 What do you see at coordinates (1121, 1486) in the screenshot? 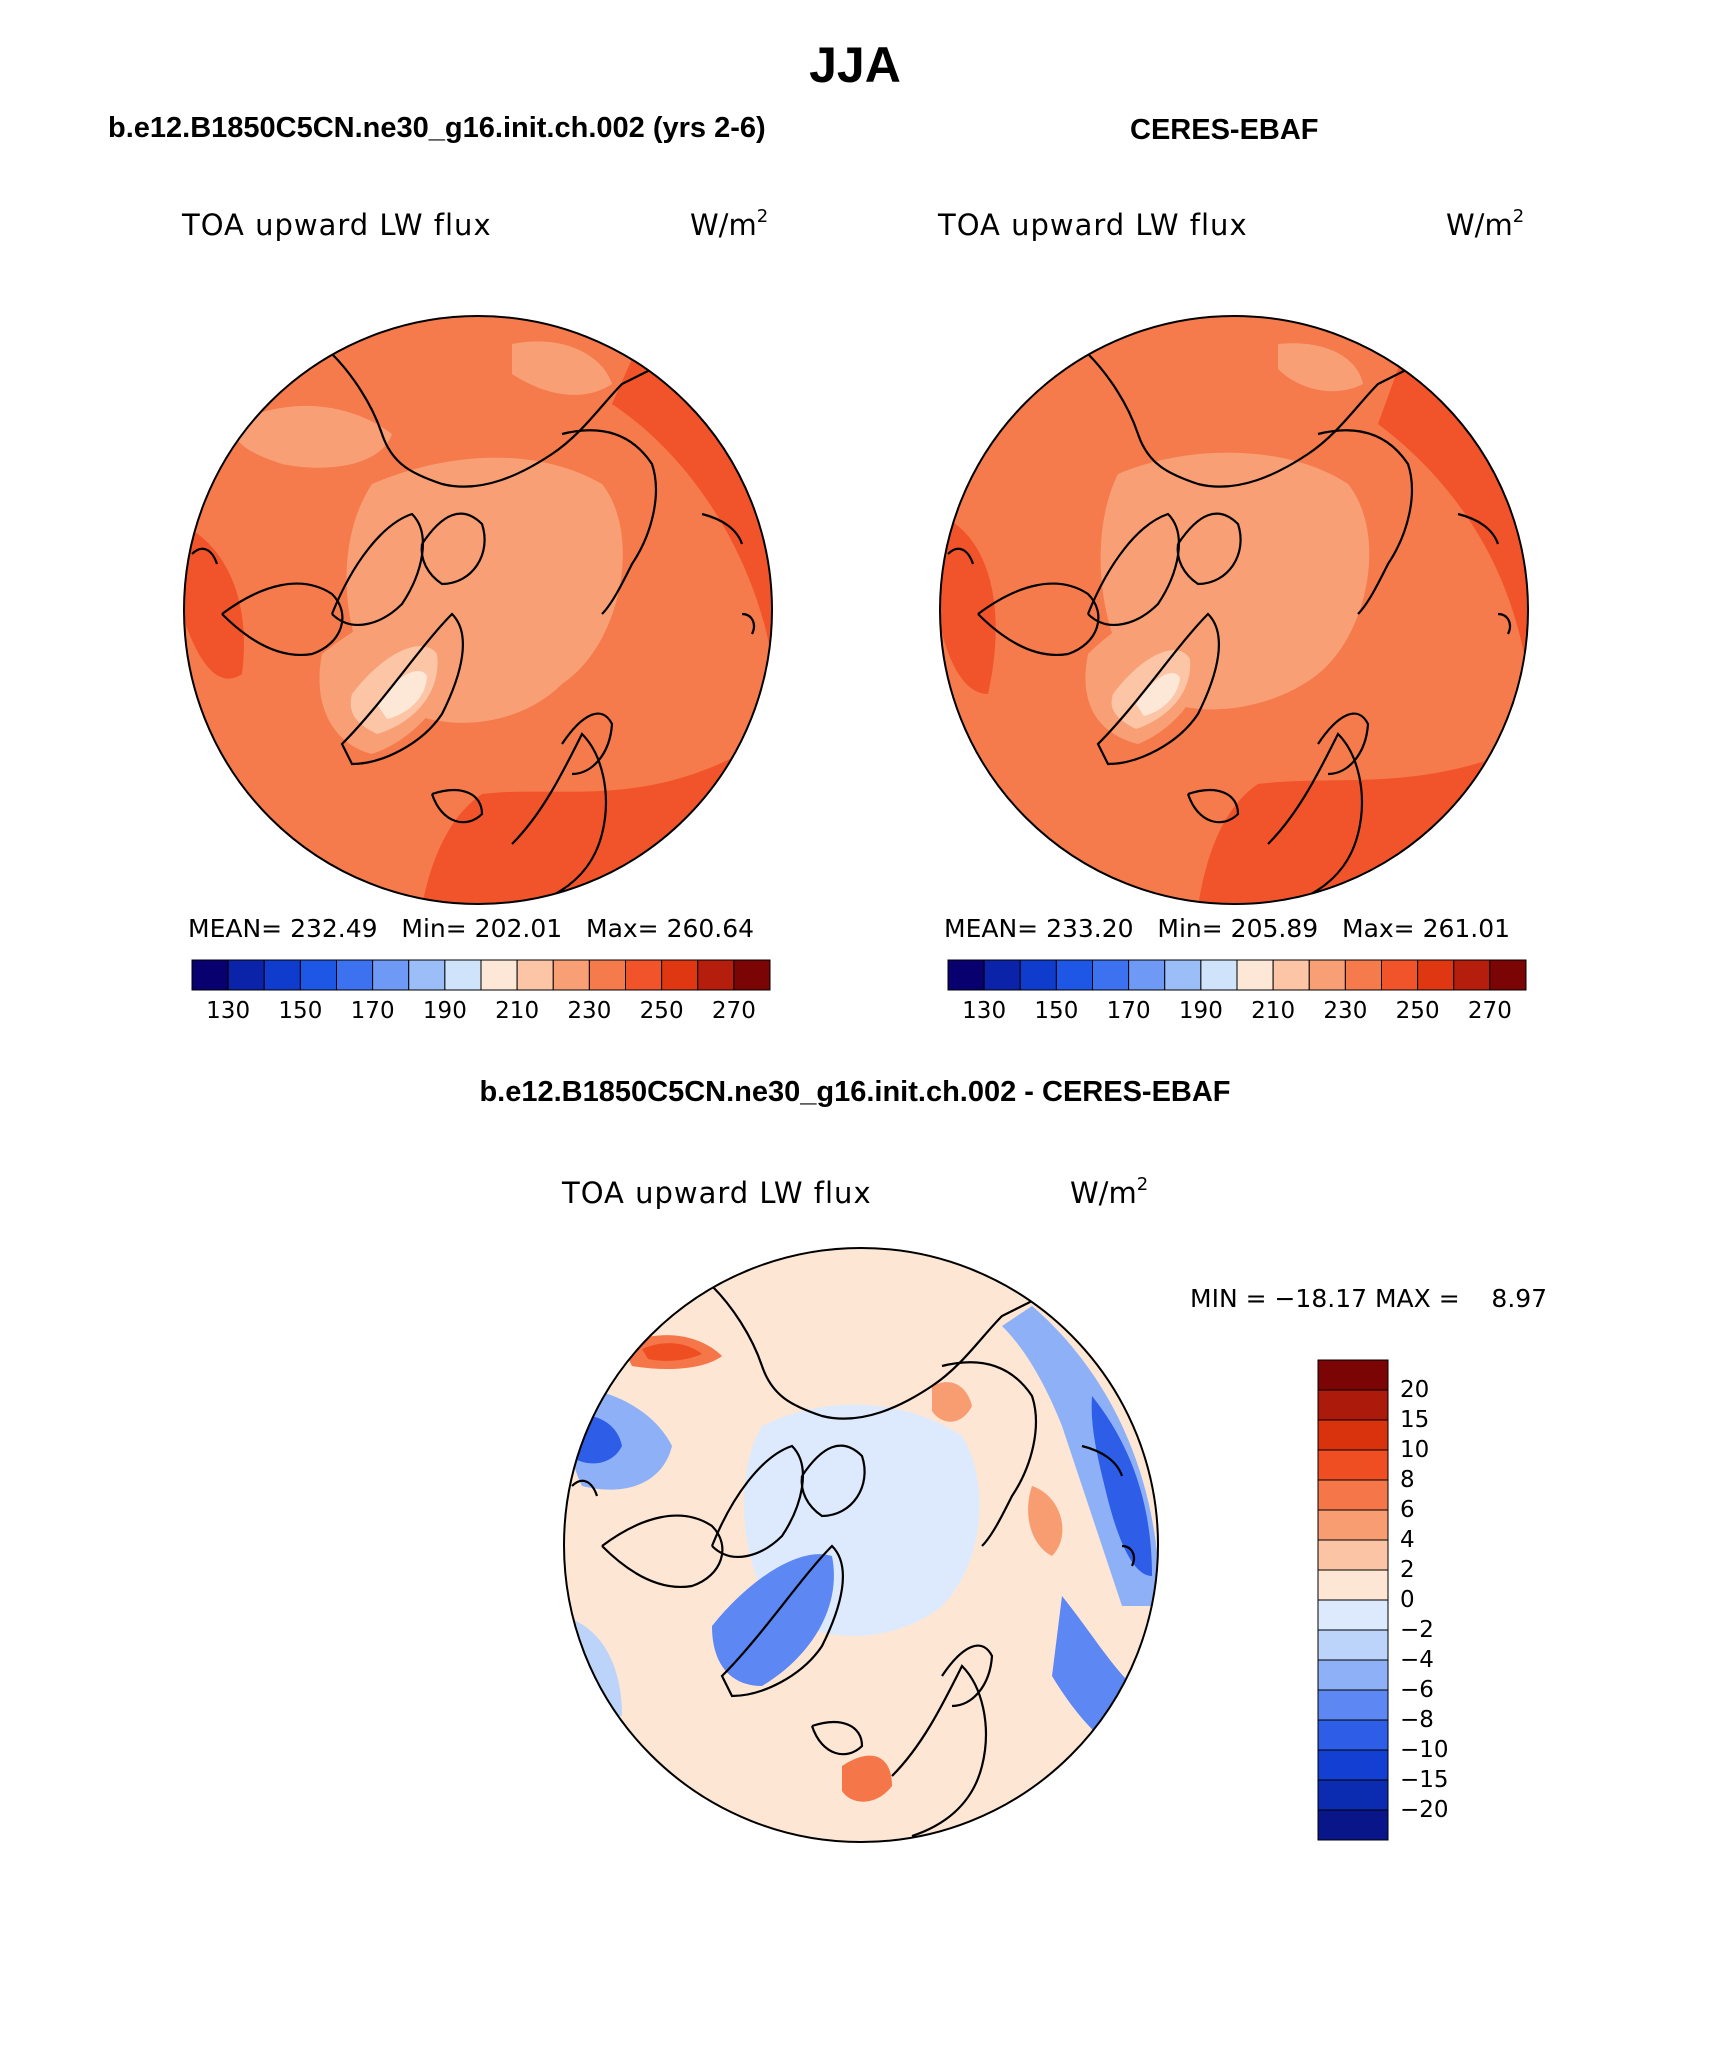
I see `strong-negative-east` at bounding box center [1121, 1486].